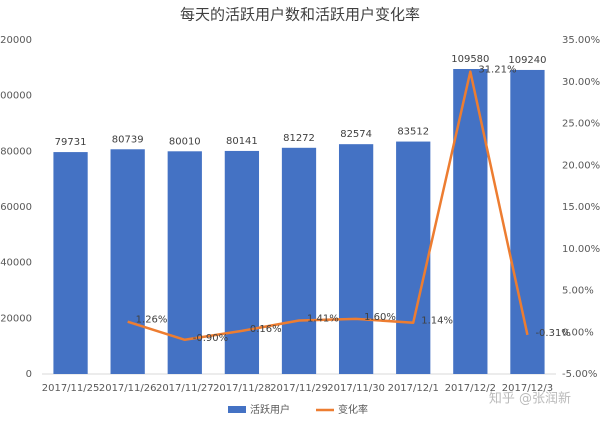 This screenshot has width=600, height=423. What do you see at coordinates (242, 141) in the screenshot?
I see `data-label: 80141` at bounding box center [242, 141].